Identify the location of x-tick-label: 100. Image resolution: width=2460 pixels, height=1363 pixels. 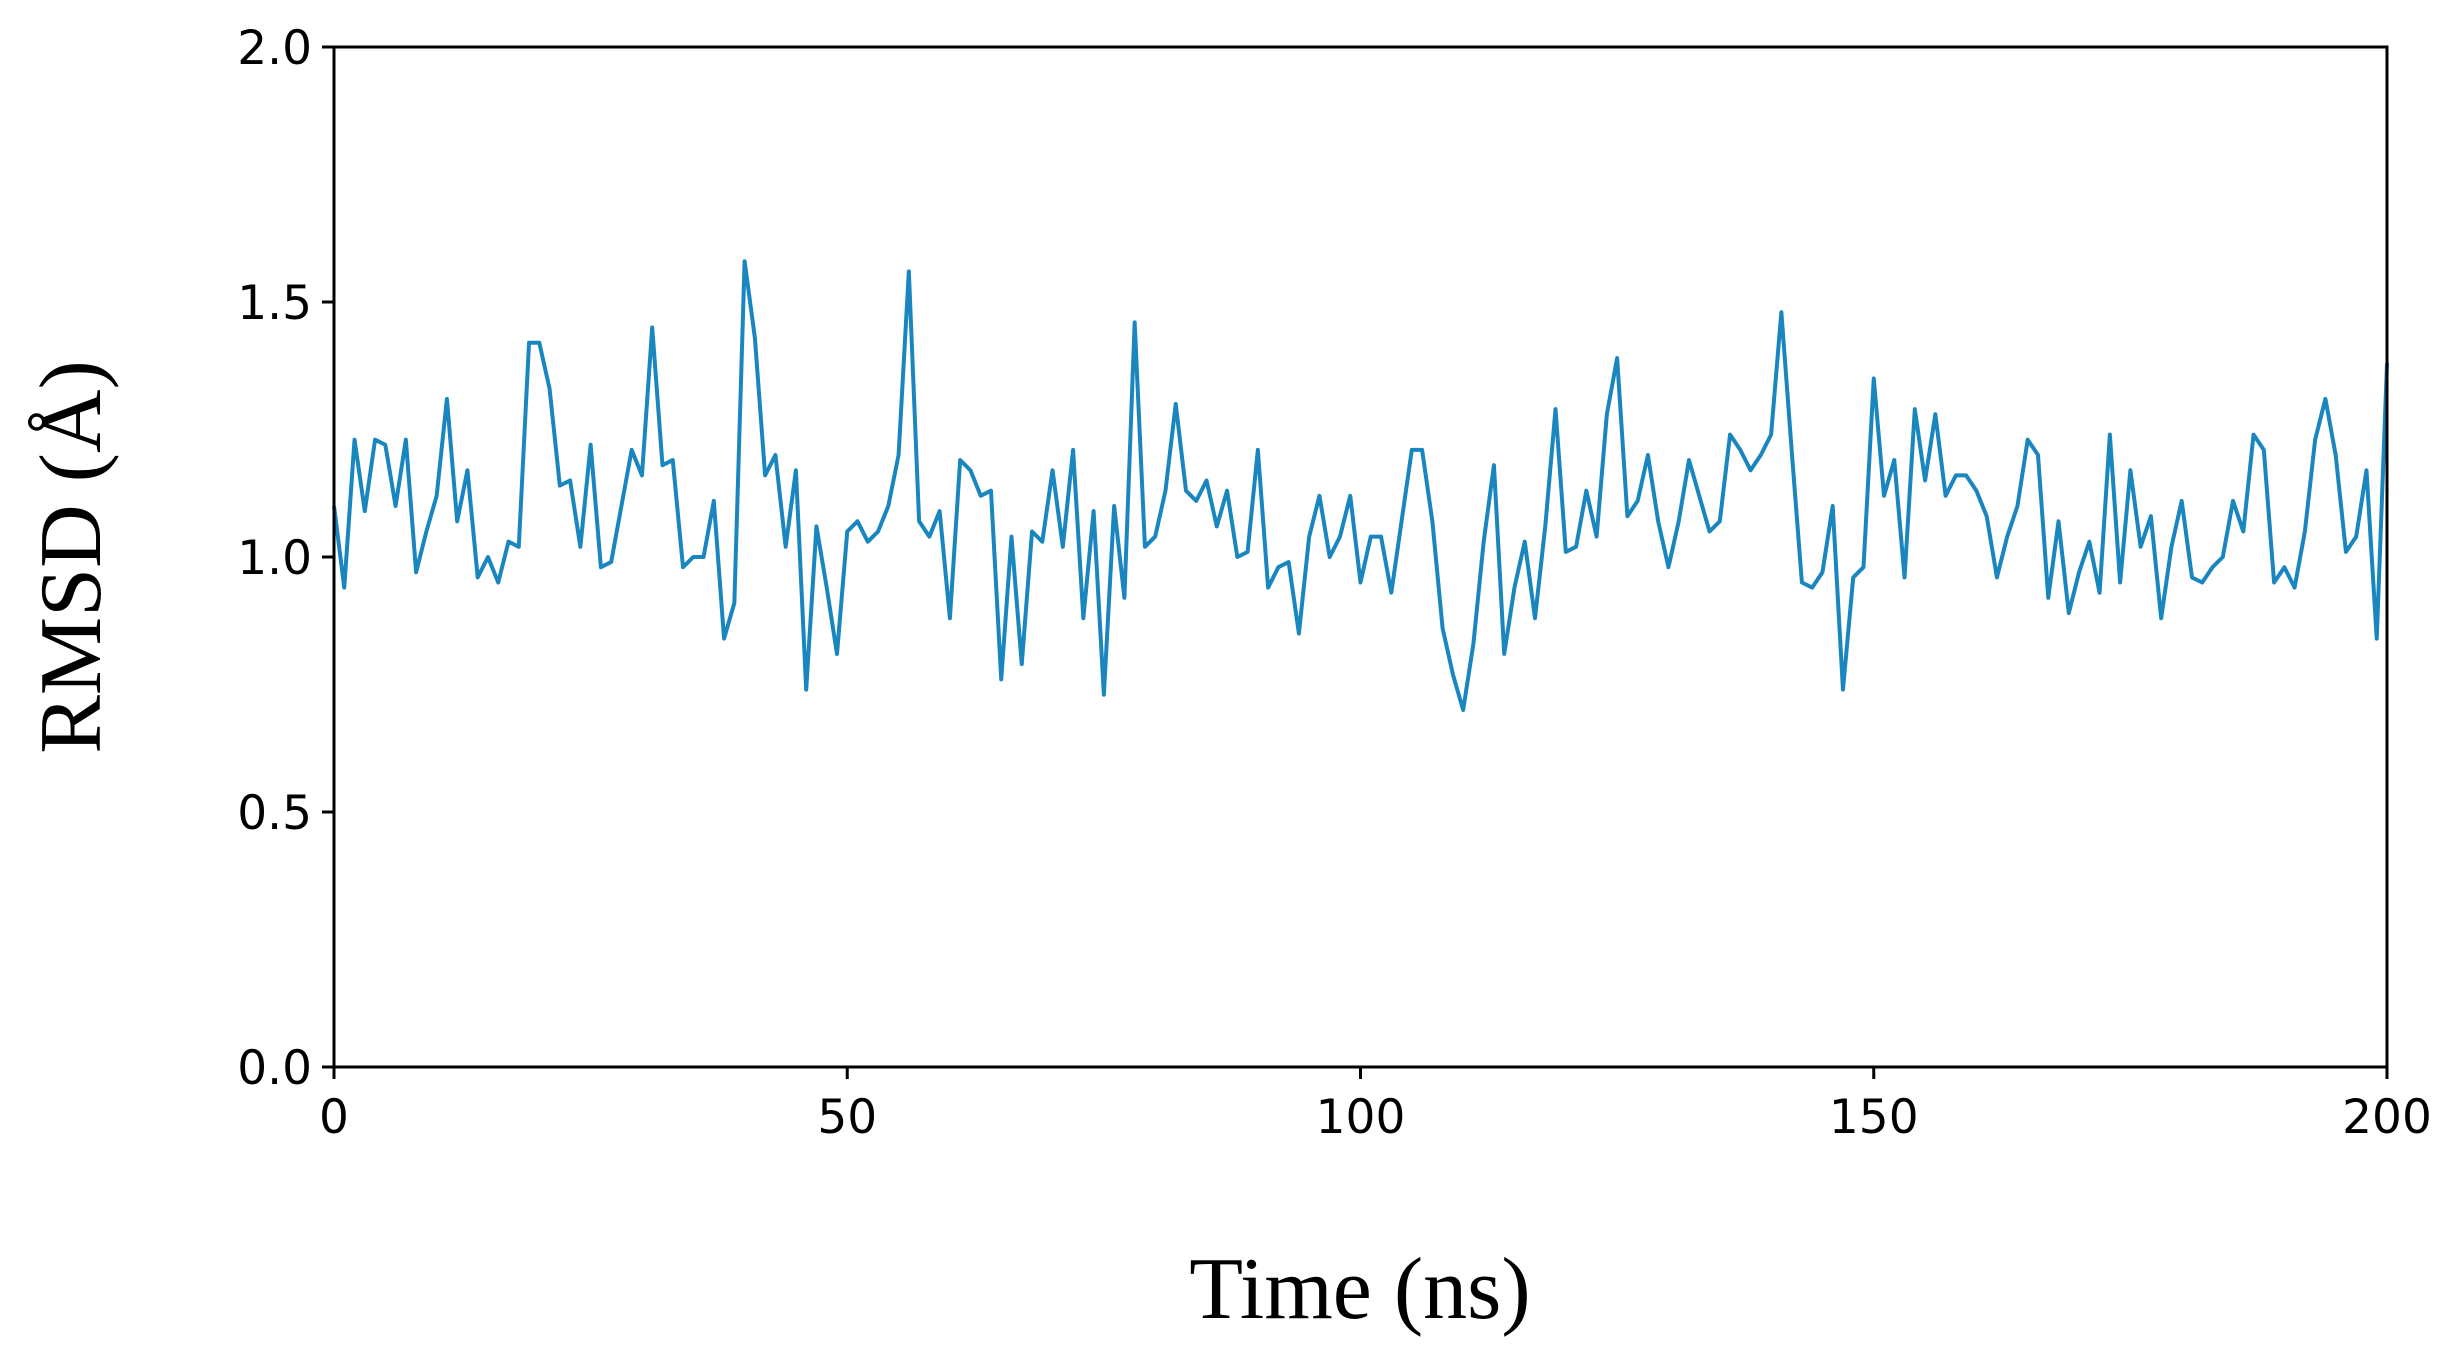
(1361, 1117).